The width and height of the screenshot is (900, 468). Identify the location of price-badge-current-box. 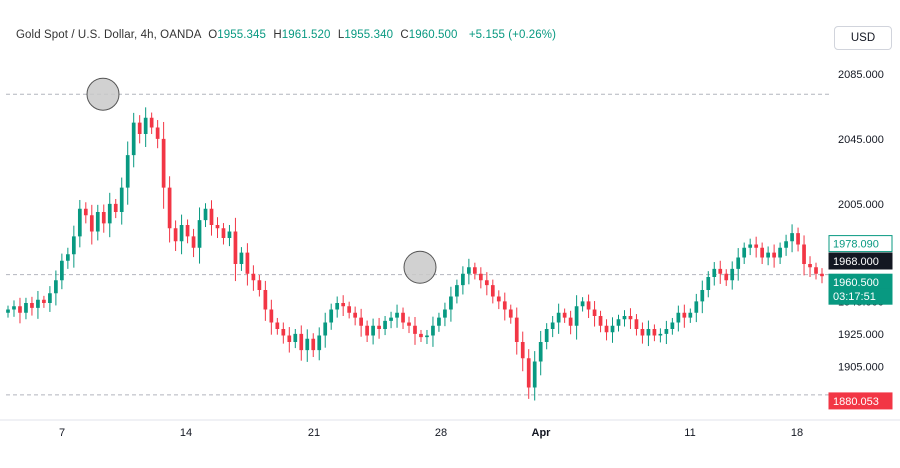
(860, 261).